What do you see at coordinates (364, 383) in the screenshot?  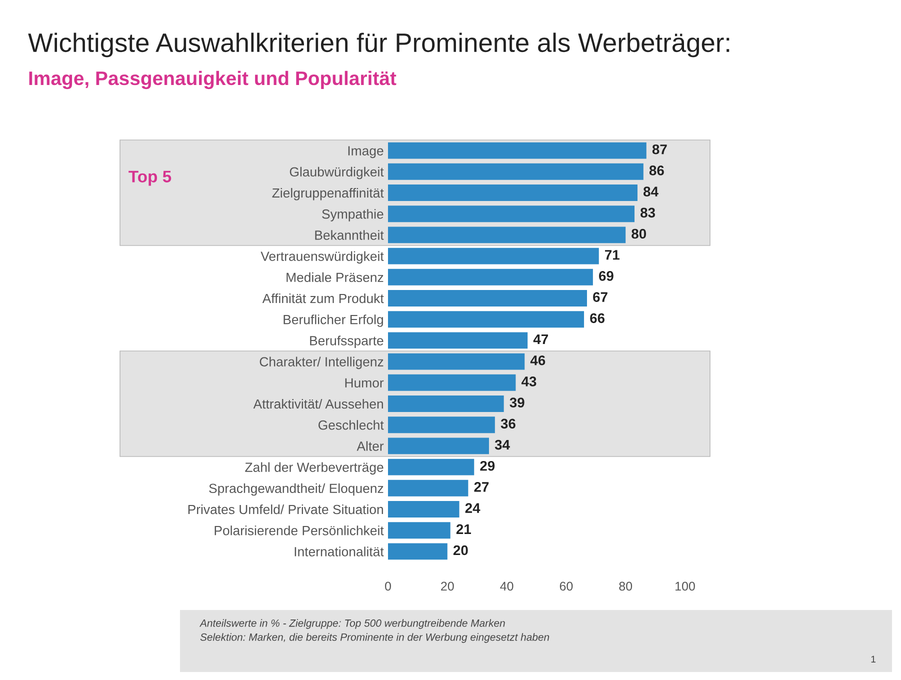 I see `y-tick-label: Humor` at bounding box center [364, 383].